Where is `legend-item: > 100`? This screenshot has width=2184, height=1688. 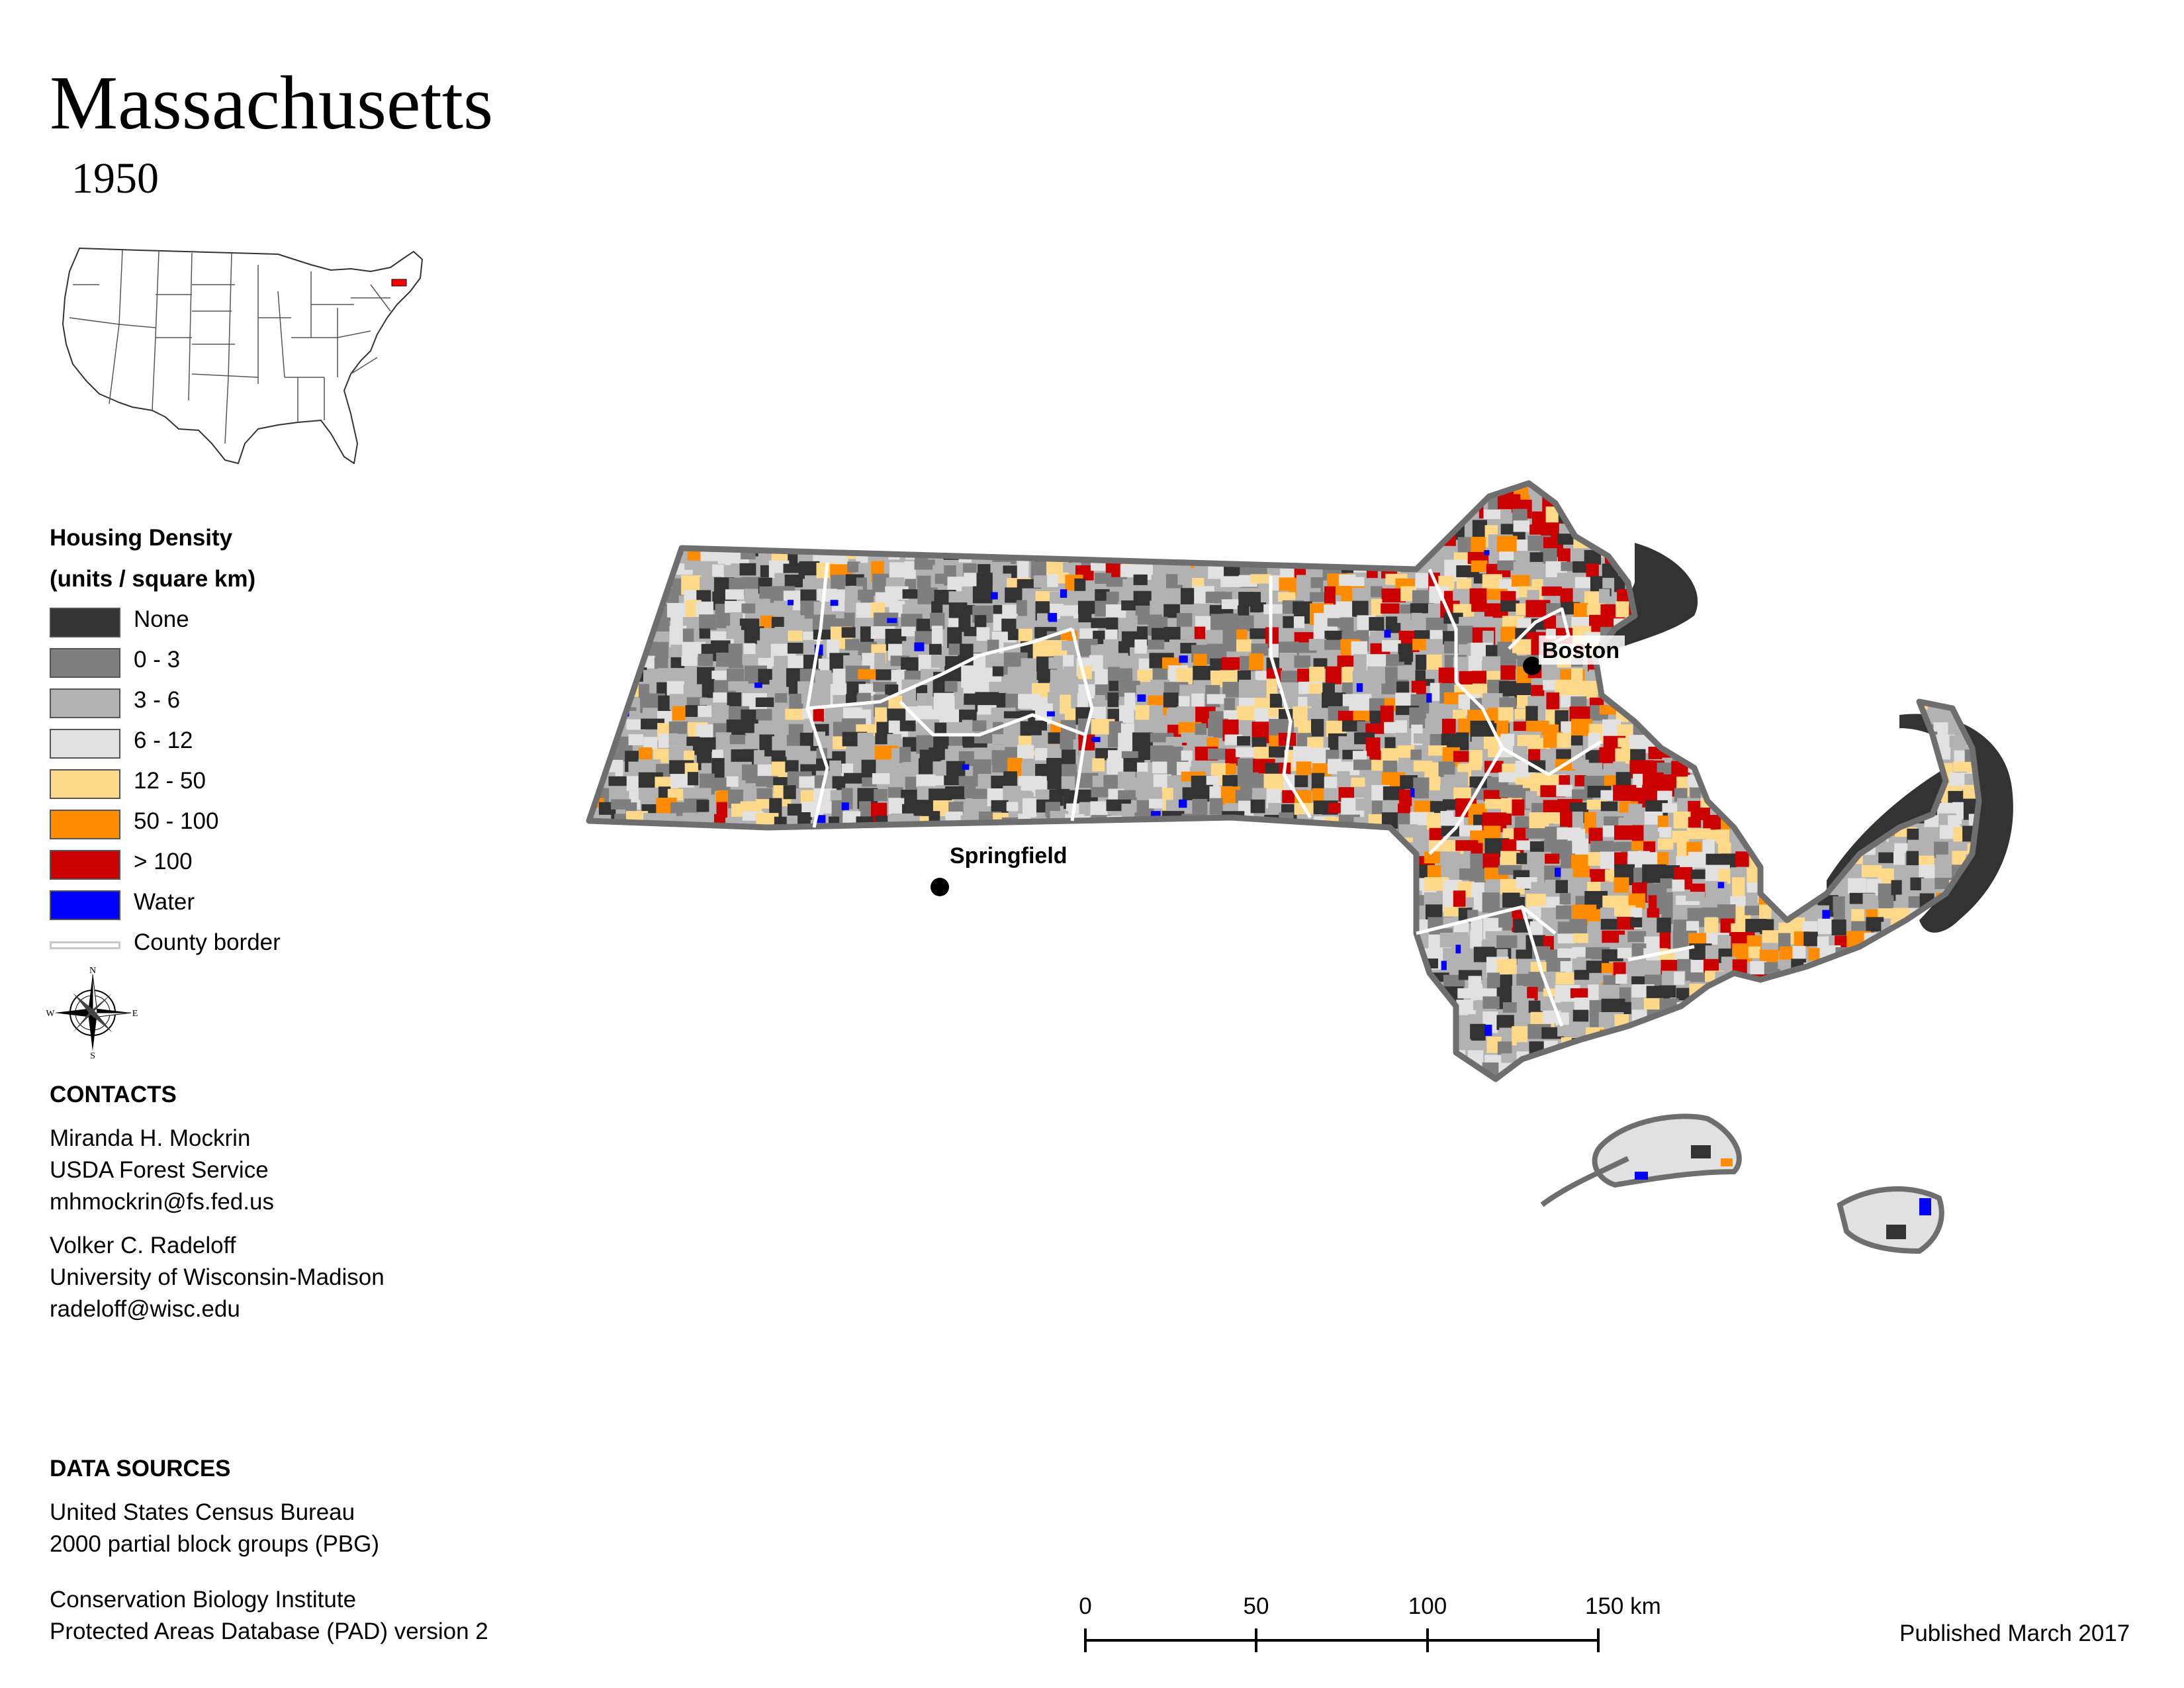
legend-item: > 100 is located at coordinates (255, 862).